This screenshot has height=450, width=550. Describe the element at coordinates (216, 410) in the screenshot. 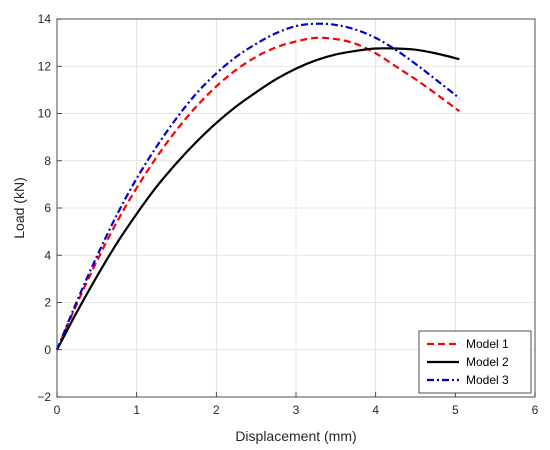

I see `x-tick-label: 2` at that location.